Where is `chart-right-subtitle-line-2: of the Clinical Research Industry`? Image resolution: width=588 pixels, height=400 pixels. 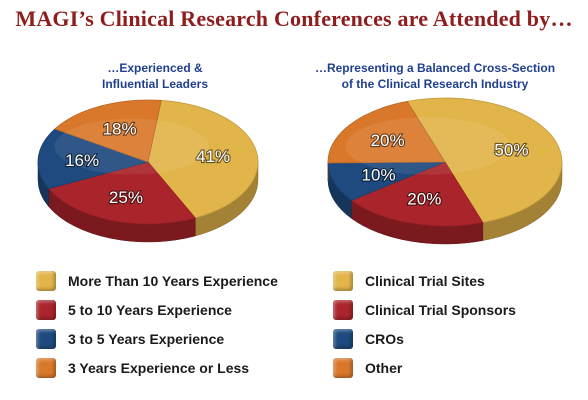
chart-right-subtitle-line-2: of the Clinical Research Industry is located at coordinates (435, 84).